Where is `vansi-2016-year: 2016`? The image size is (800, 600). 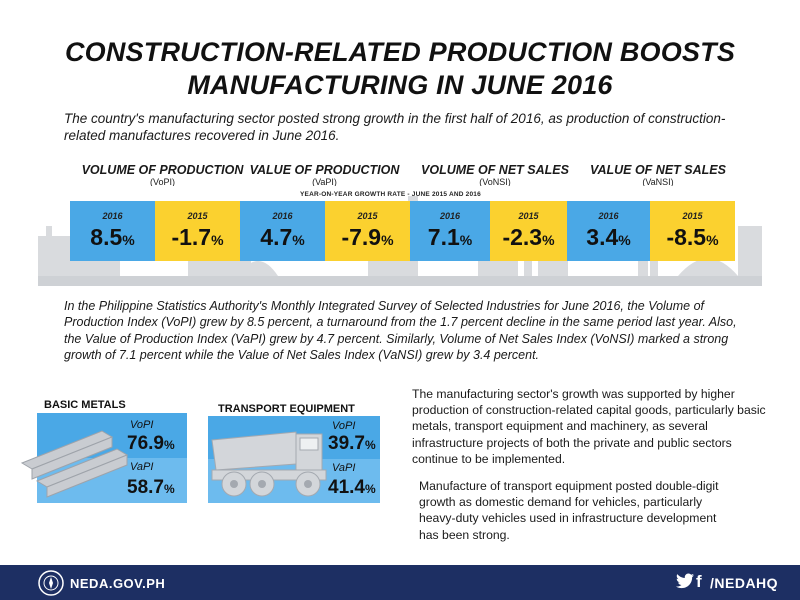 vansi-2016-year: 2016 is located at coordinates (608, 216).